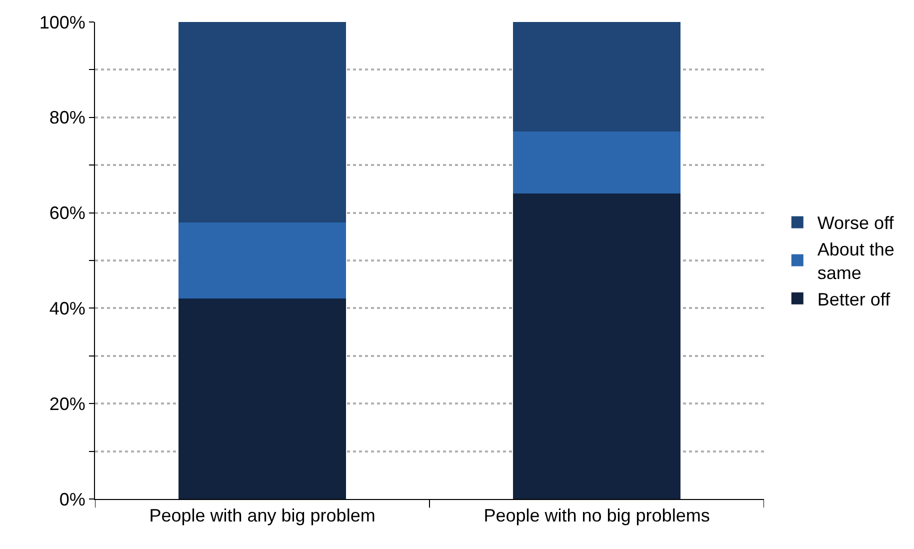 The width and height of the screenshot is (914, 549). What do you see at coordinates (67, 118) in the screenshot?
I see `y-tick-label: 80%` at bounding box center [67, 118].